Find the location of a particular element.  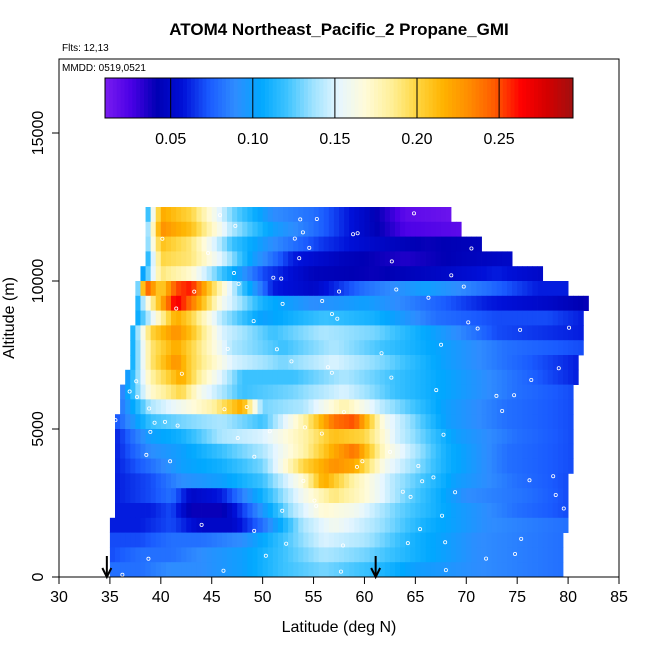

x-tick-label: 85 is located at coordinates (619, 597).